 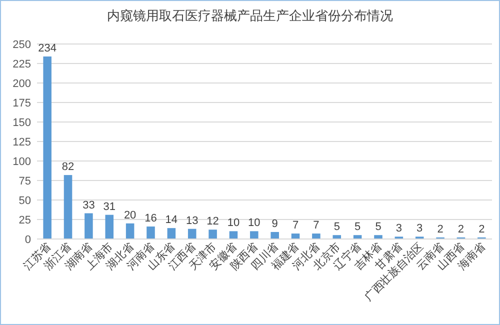 What do you see at coordinates (21, 84) in the screenshot?
I see `y-tick-label: 200` at bounding box center [21, 84].